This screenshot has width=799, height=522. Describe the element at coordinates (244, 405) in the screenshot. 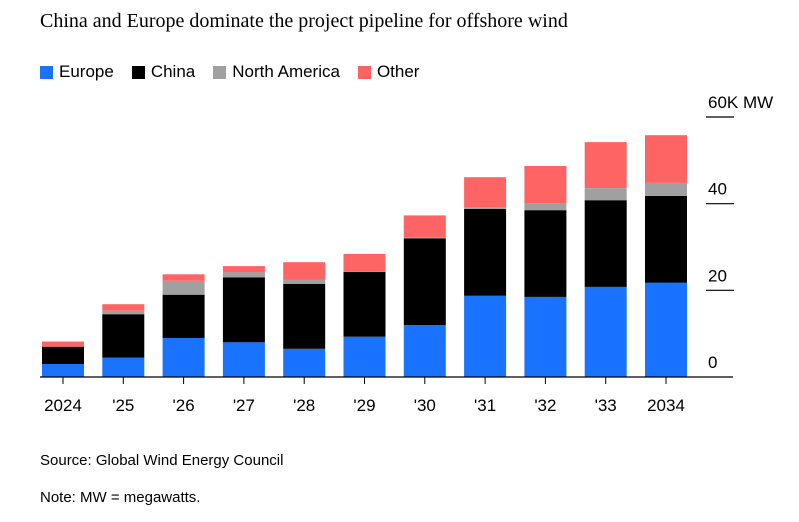

I see `x-tick-label: '27` at that location.